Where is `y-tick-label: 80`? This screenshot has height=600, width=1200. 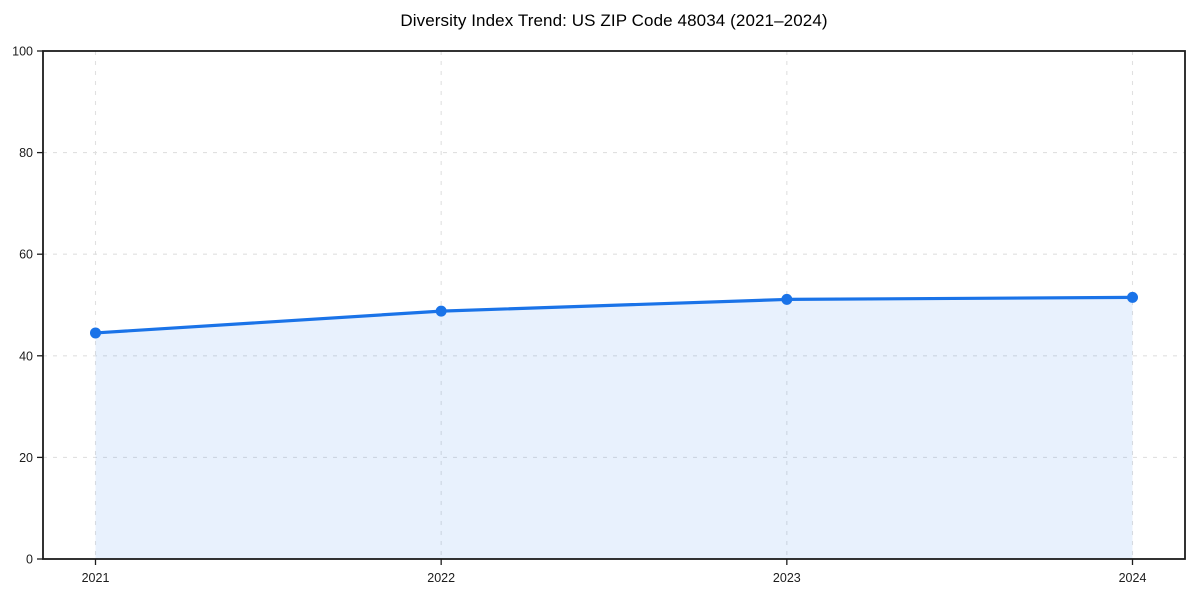 y-tick-label: 80 is located at coordinates (26, 153).